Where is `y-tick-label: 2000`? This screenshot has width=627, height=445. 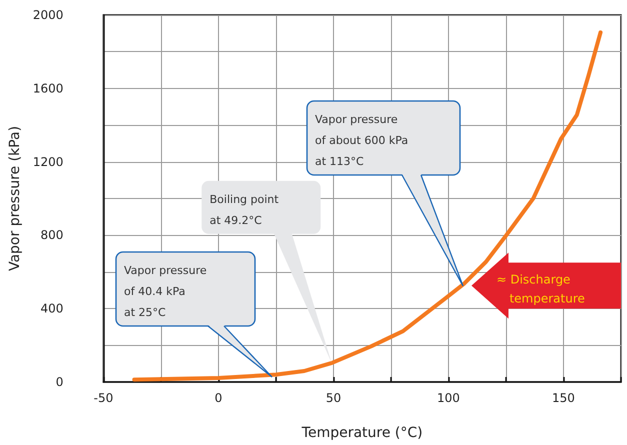
y-tick-label: 2000 is located at coordinates (48, 15).